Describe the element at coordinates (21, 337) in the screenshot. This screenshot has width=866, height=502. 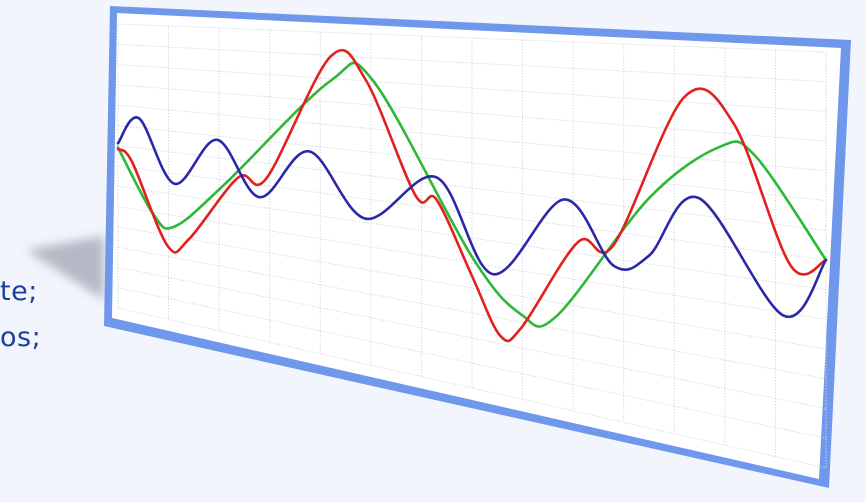
I see `side-text-line-2: os;` at that location.